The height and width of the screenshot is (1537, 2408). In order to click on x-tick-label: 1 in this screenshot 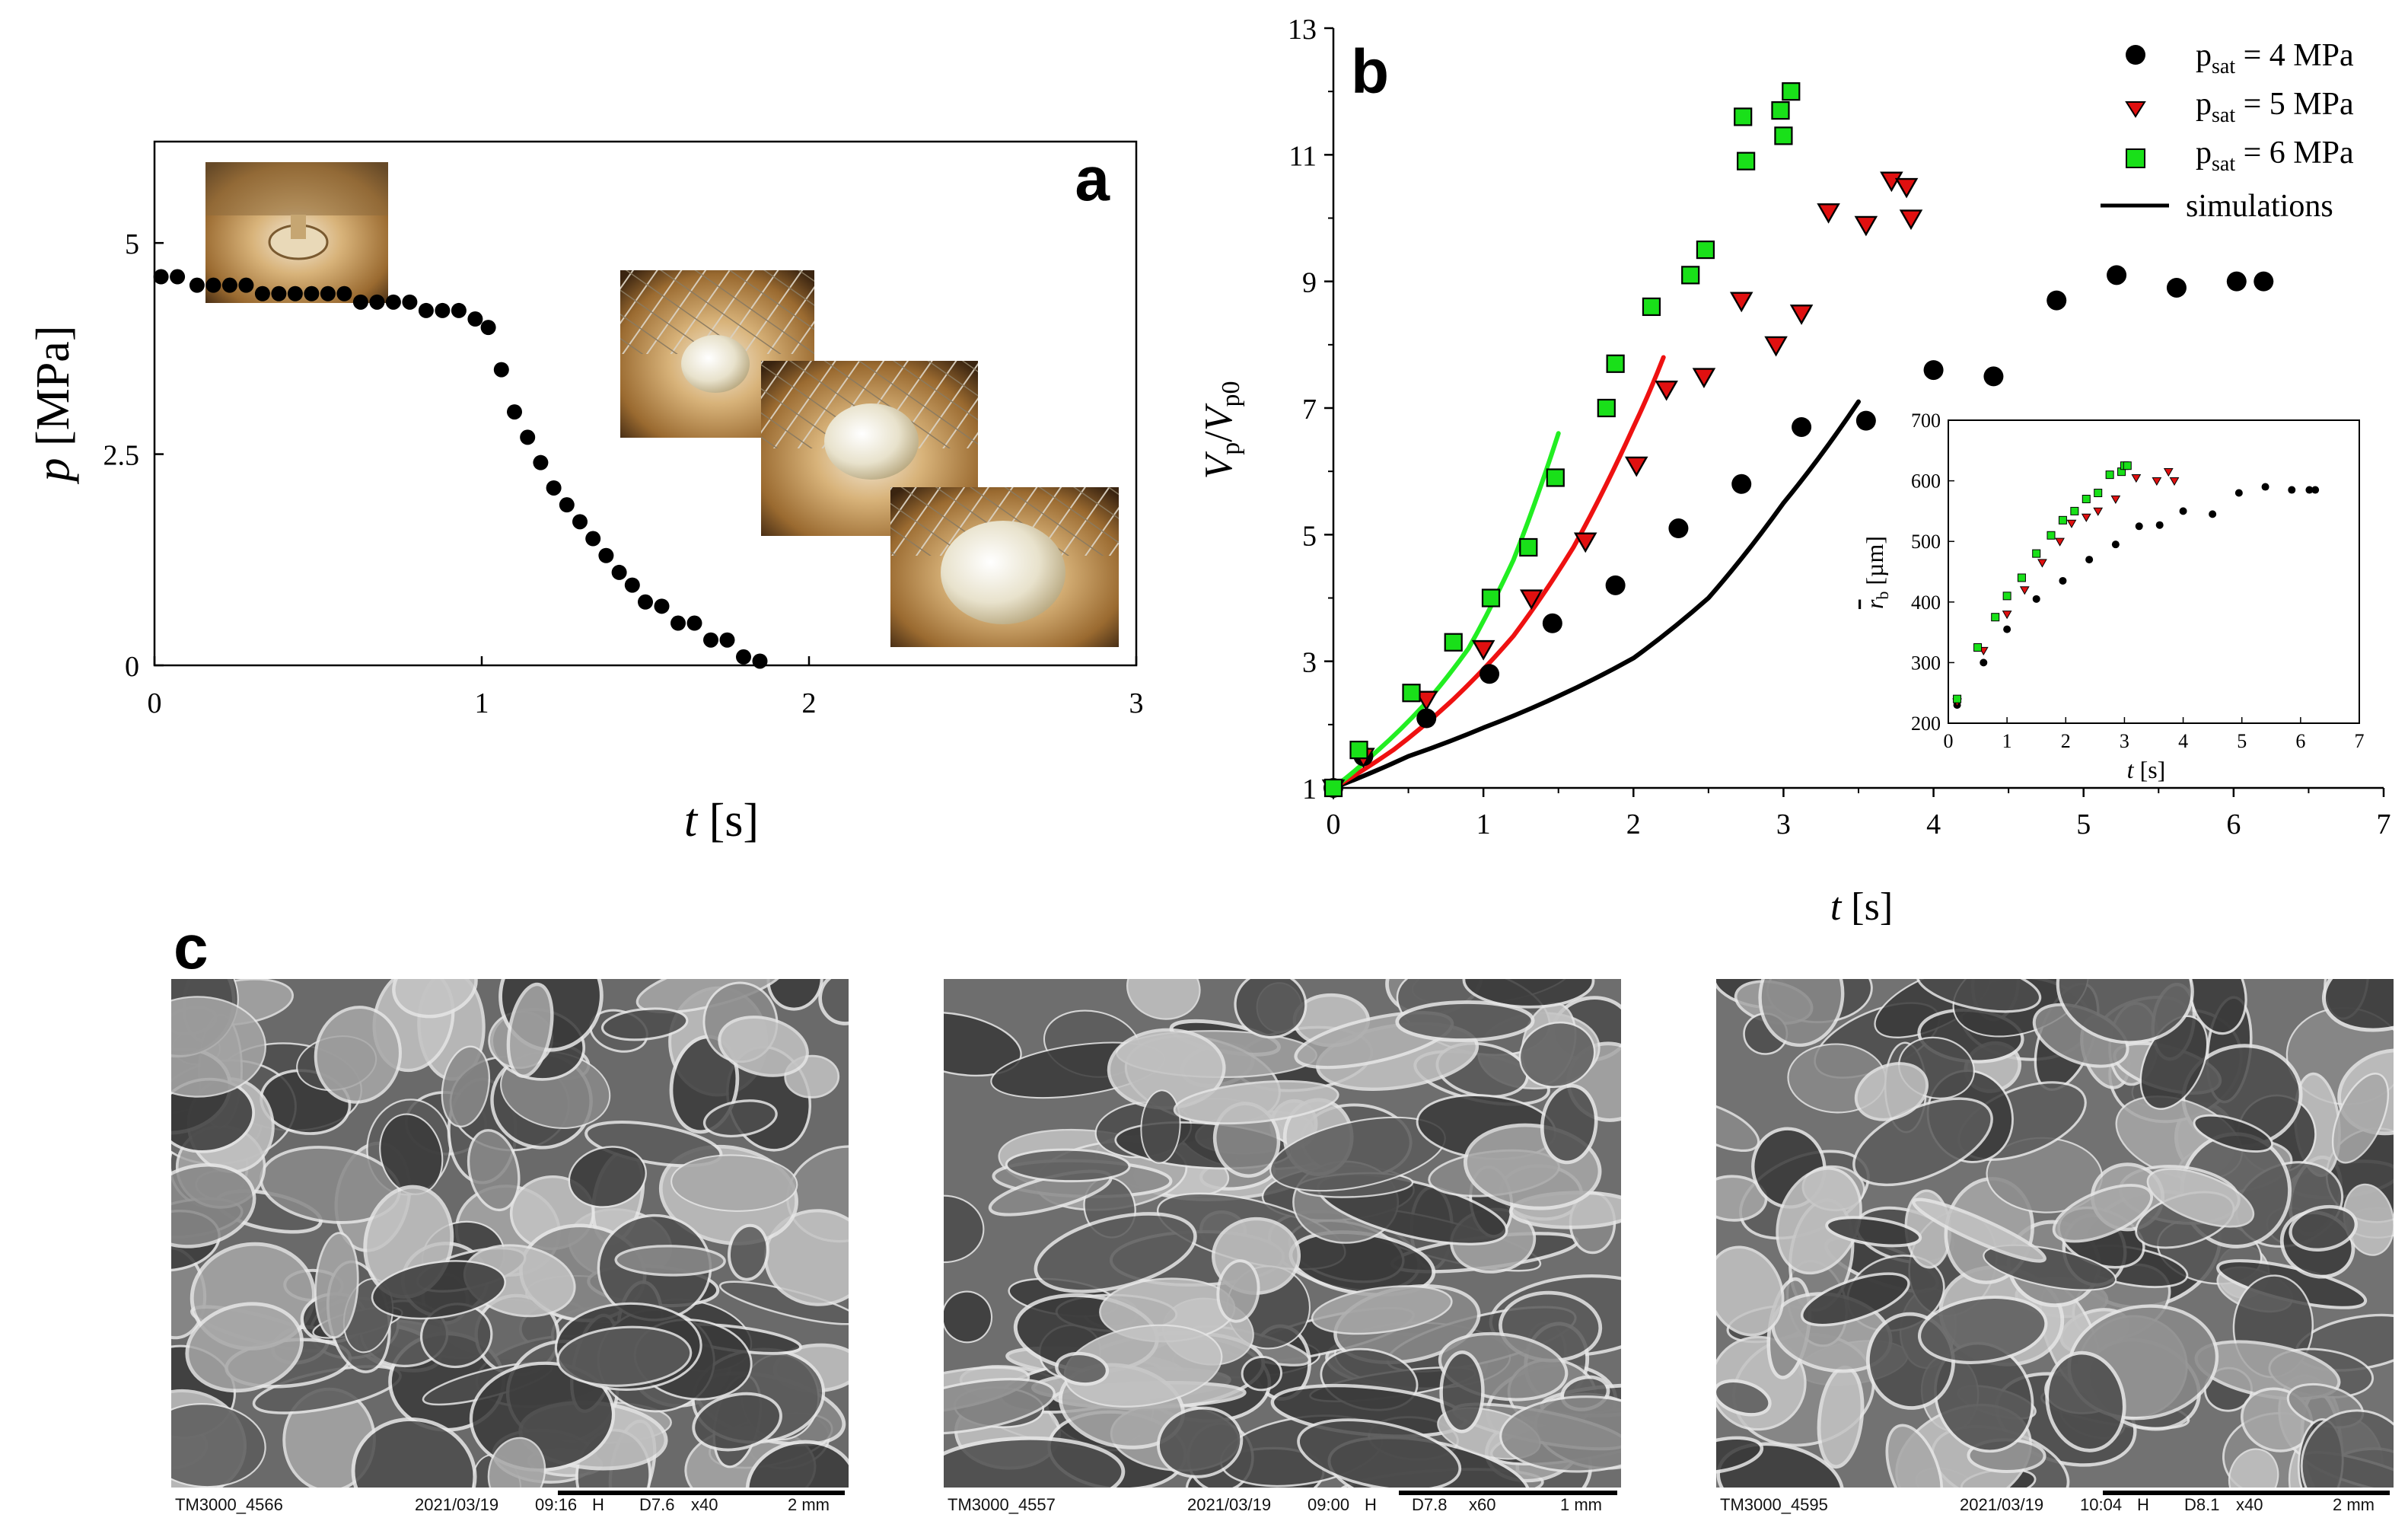, I will do `click(1483, 824)`.